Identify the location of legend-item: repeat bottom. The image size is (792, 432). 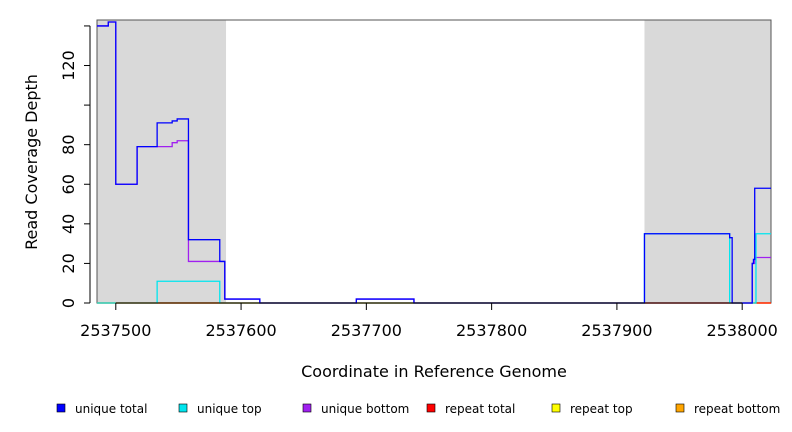
(727, 409).